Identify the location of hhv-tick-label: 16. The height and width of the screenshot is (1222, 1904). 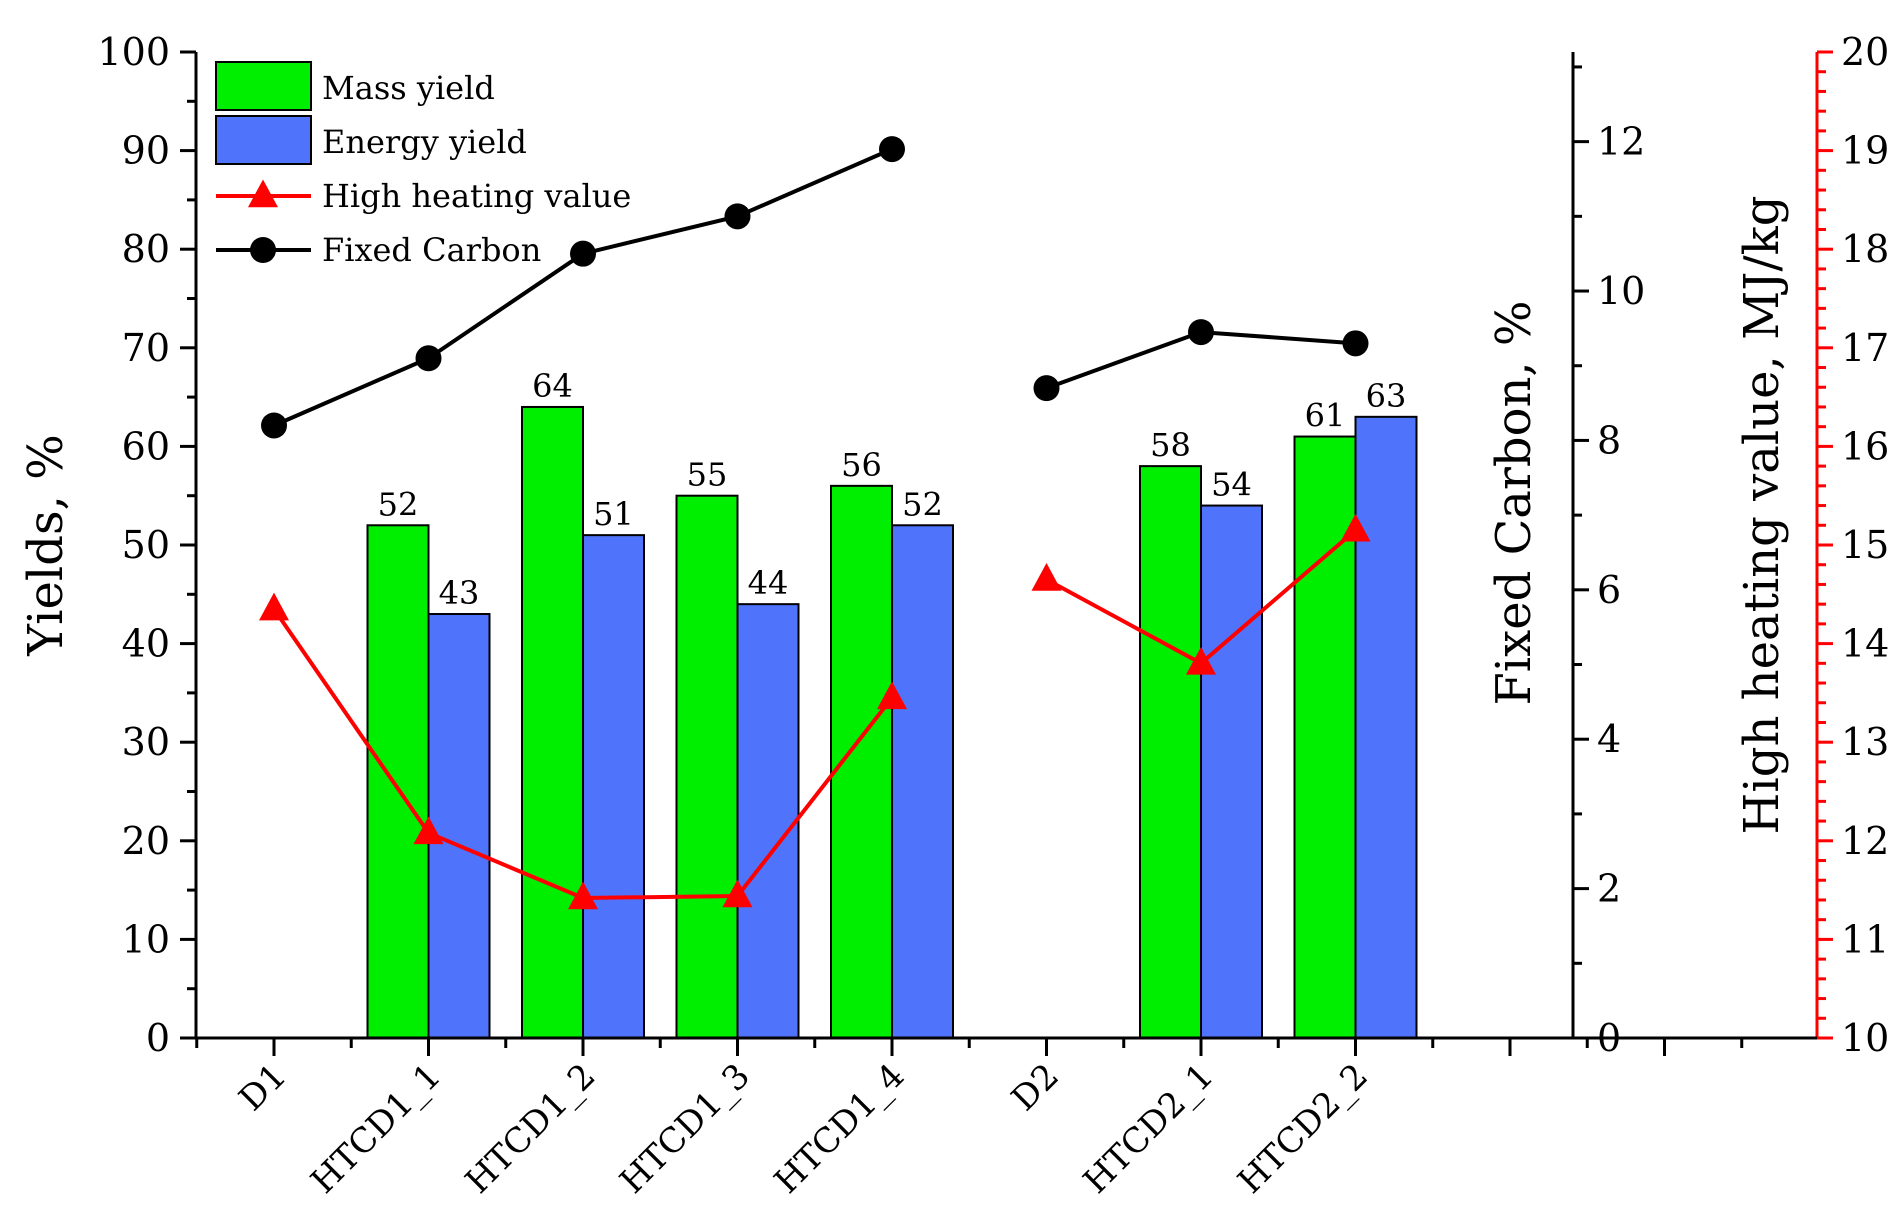
(1865, 446).